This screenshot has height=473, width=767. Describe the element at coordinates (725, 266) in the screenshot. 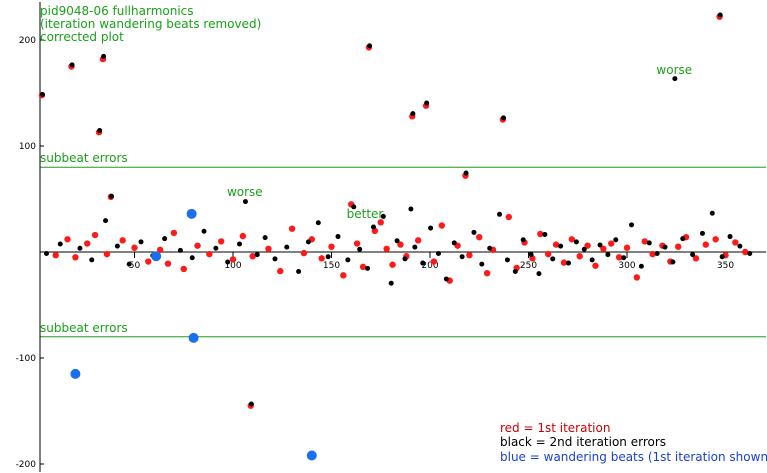

I see `x-tick-label: 350` at that location.